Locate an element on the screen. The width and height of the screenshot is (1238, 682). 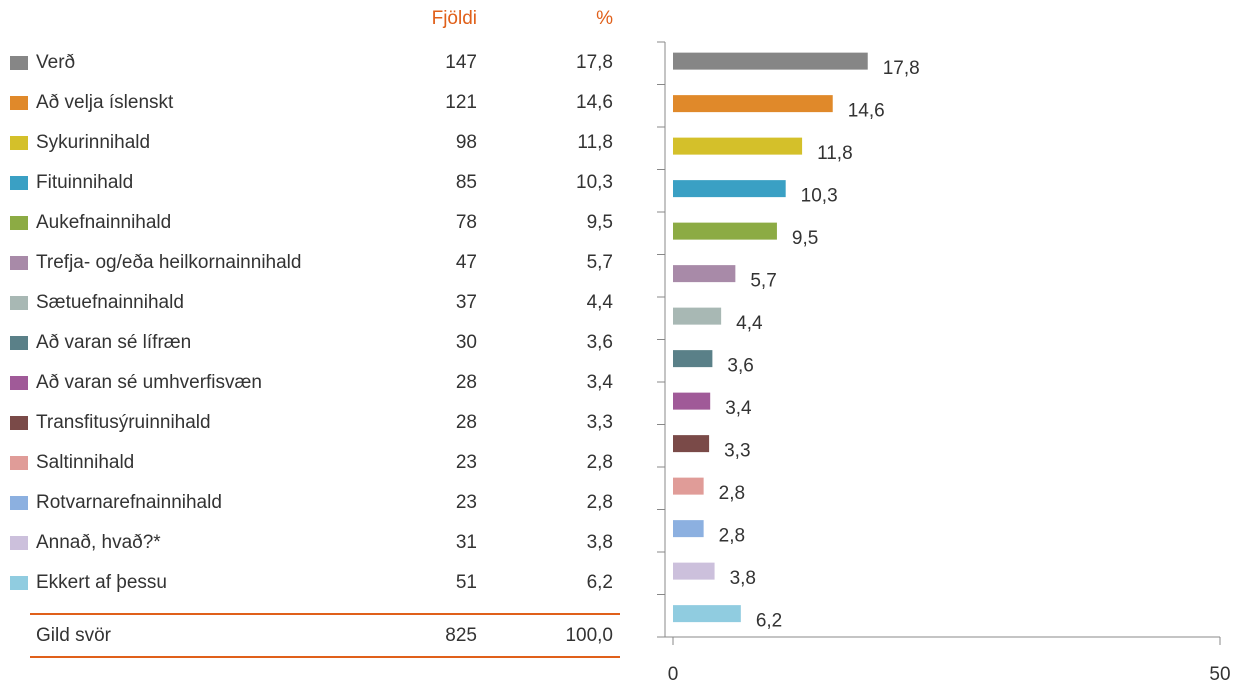
row-percent: 3,4 is located at coordinates (599, 382).